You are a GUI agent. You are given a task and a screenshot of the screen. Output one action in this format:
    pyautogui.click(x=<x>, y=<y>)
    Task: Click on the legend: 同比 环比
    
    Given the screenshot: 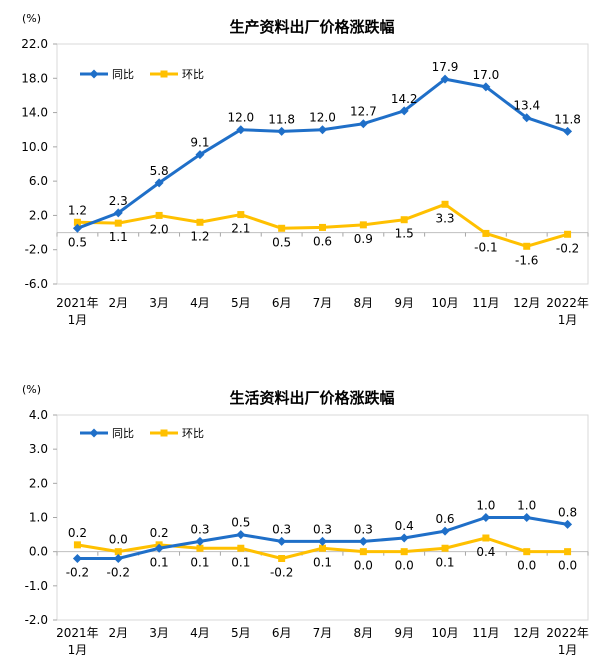 What is the action you would take?
    pyautogui.click(x=142, y=433)
    